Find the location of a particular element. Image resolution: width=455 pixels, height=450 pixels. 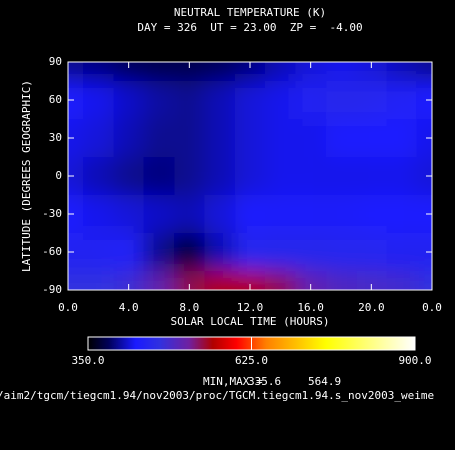

x-tick-label: 4.0 is located at coordinates (129, 307).